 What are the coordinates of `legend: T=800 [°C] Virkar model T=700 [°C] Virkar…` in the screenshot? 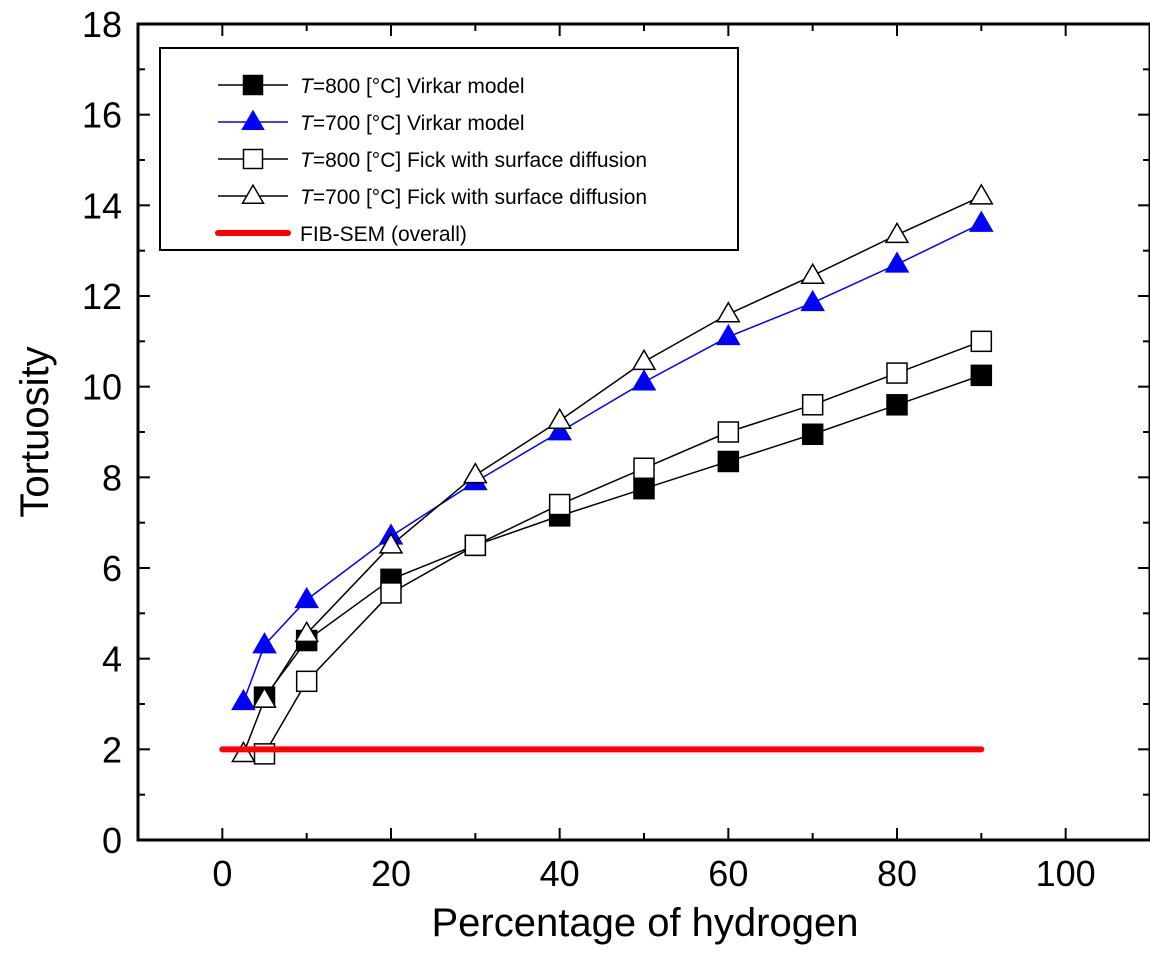 It's located at (449, 149).